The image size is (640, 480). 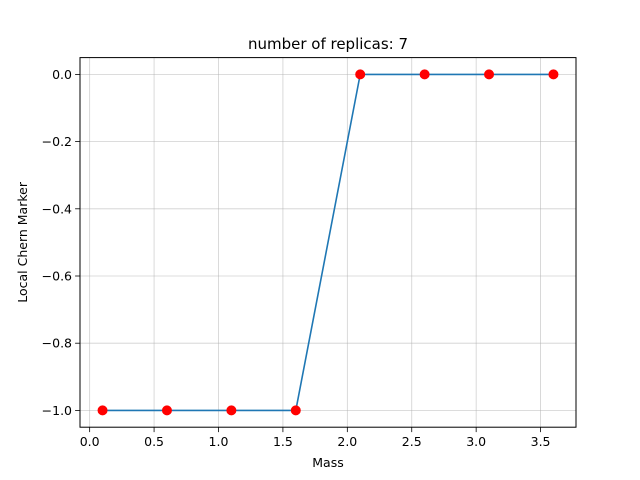 What do you see at coordinates (57, 276) in the screenshot?
I see `y-tick-label: −0.6` at bounding box center [57, 276].